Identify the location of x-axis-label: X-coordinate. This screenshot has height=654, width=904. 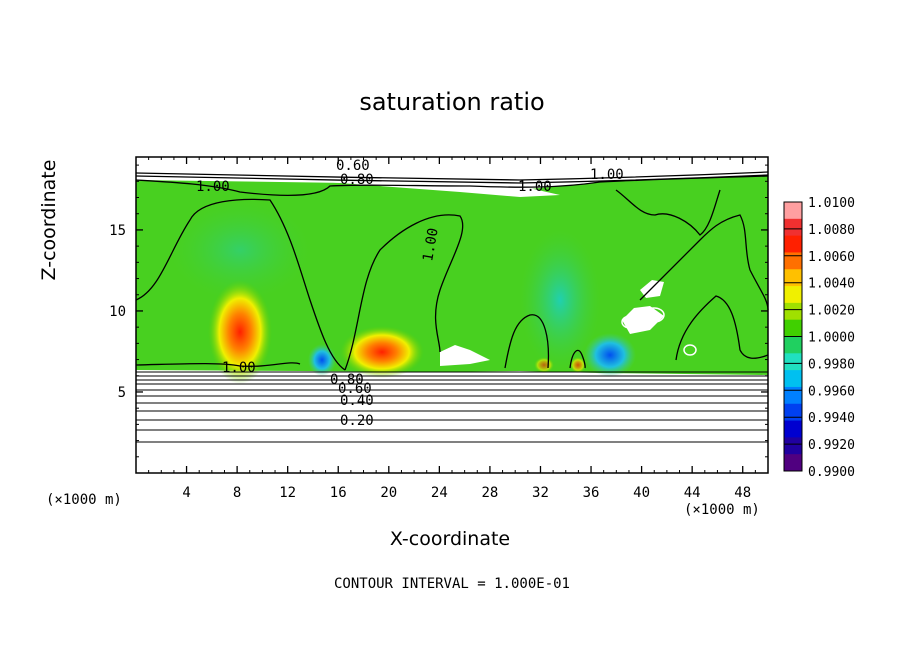
(450, 539).